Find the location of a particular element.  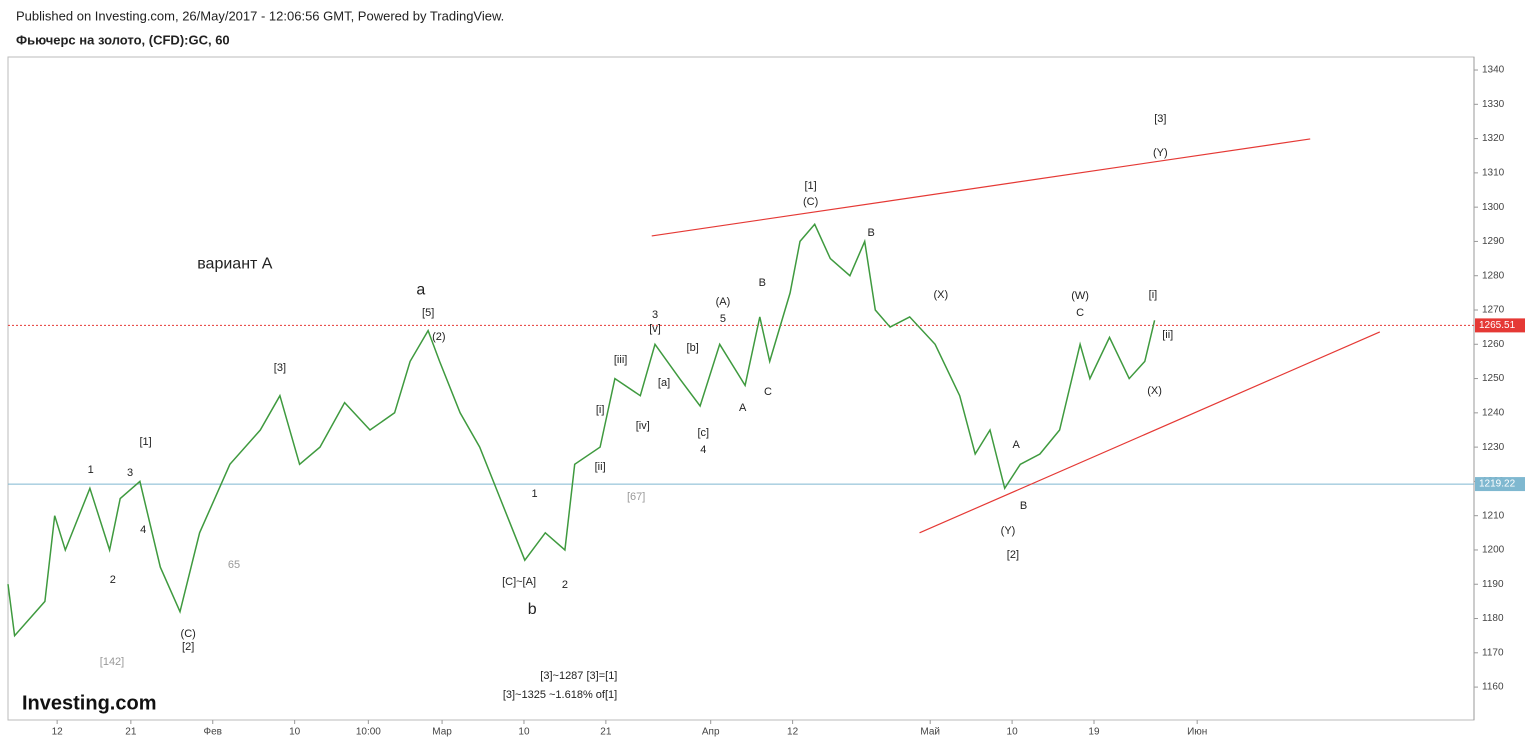

wave-label: [C]~[A] is located at coordinates (519, 582).